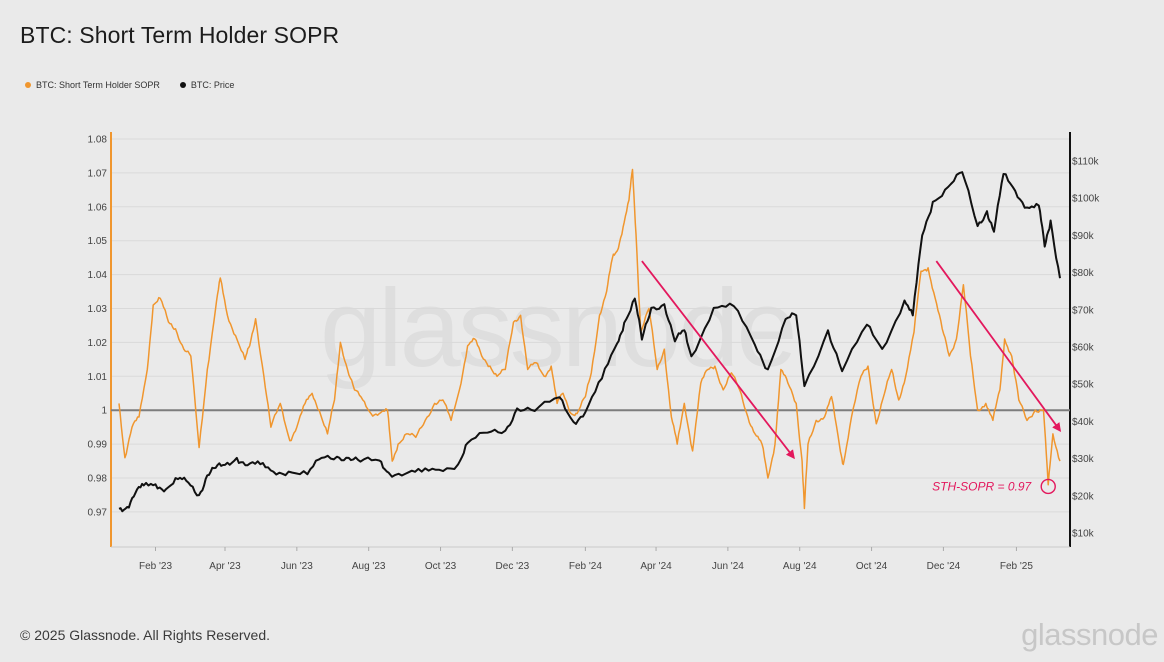 The image size is (1164, 662). What do you see at coordinates (28, 85) in the screenshot?
I see `legend-dot-sopr` at bounding box center [28, 85].